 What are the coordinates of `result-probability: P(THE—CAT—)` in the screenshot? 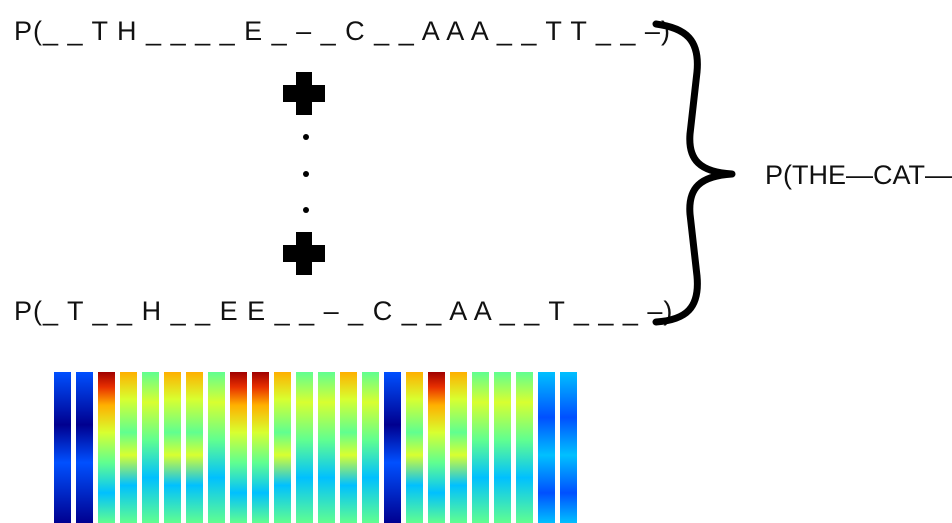 It's located at (858, 175).